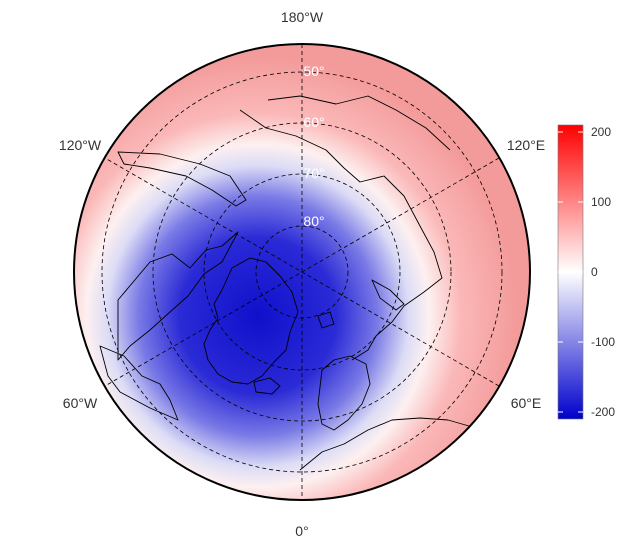 The height and width of the screenshot is (552, 625). Describe the element at coordinates (313, 221) in the screenshot. I see `lat-label-80: 80°` at that location.